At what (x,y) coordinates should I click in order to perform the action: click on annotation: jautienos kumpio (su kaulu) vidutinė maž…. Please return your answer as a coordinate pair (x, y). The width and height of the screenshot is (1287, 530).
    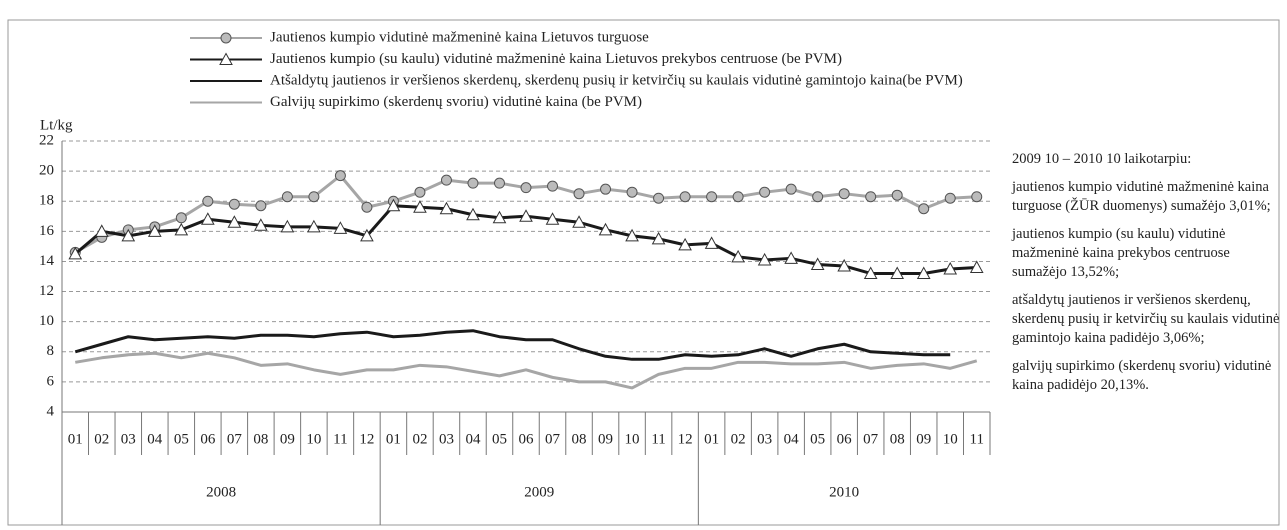
    Looking at the image, I should click on (1121, 253).